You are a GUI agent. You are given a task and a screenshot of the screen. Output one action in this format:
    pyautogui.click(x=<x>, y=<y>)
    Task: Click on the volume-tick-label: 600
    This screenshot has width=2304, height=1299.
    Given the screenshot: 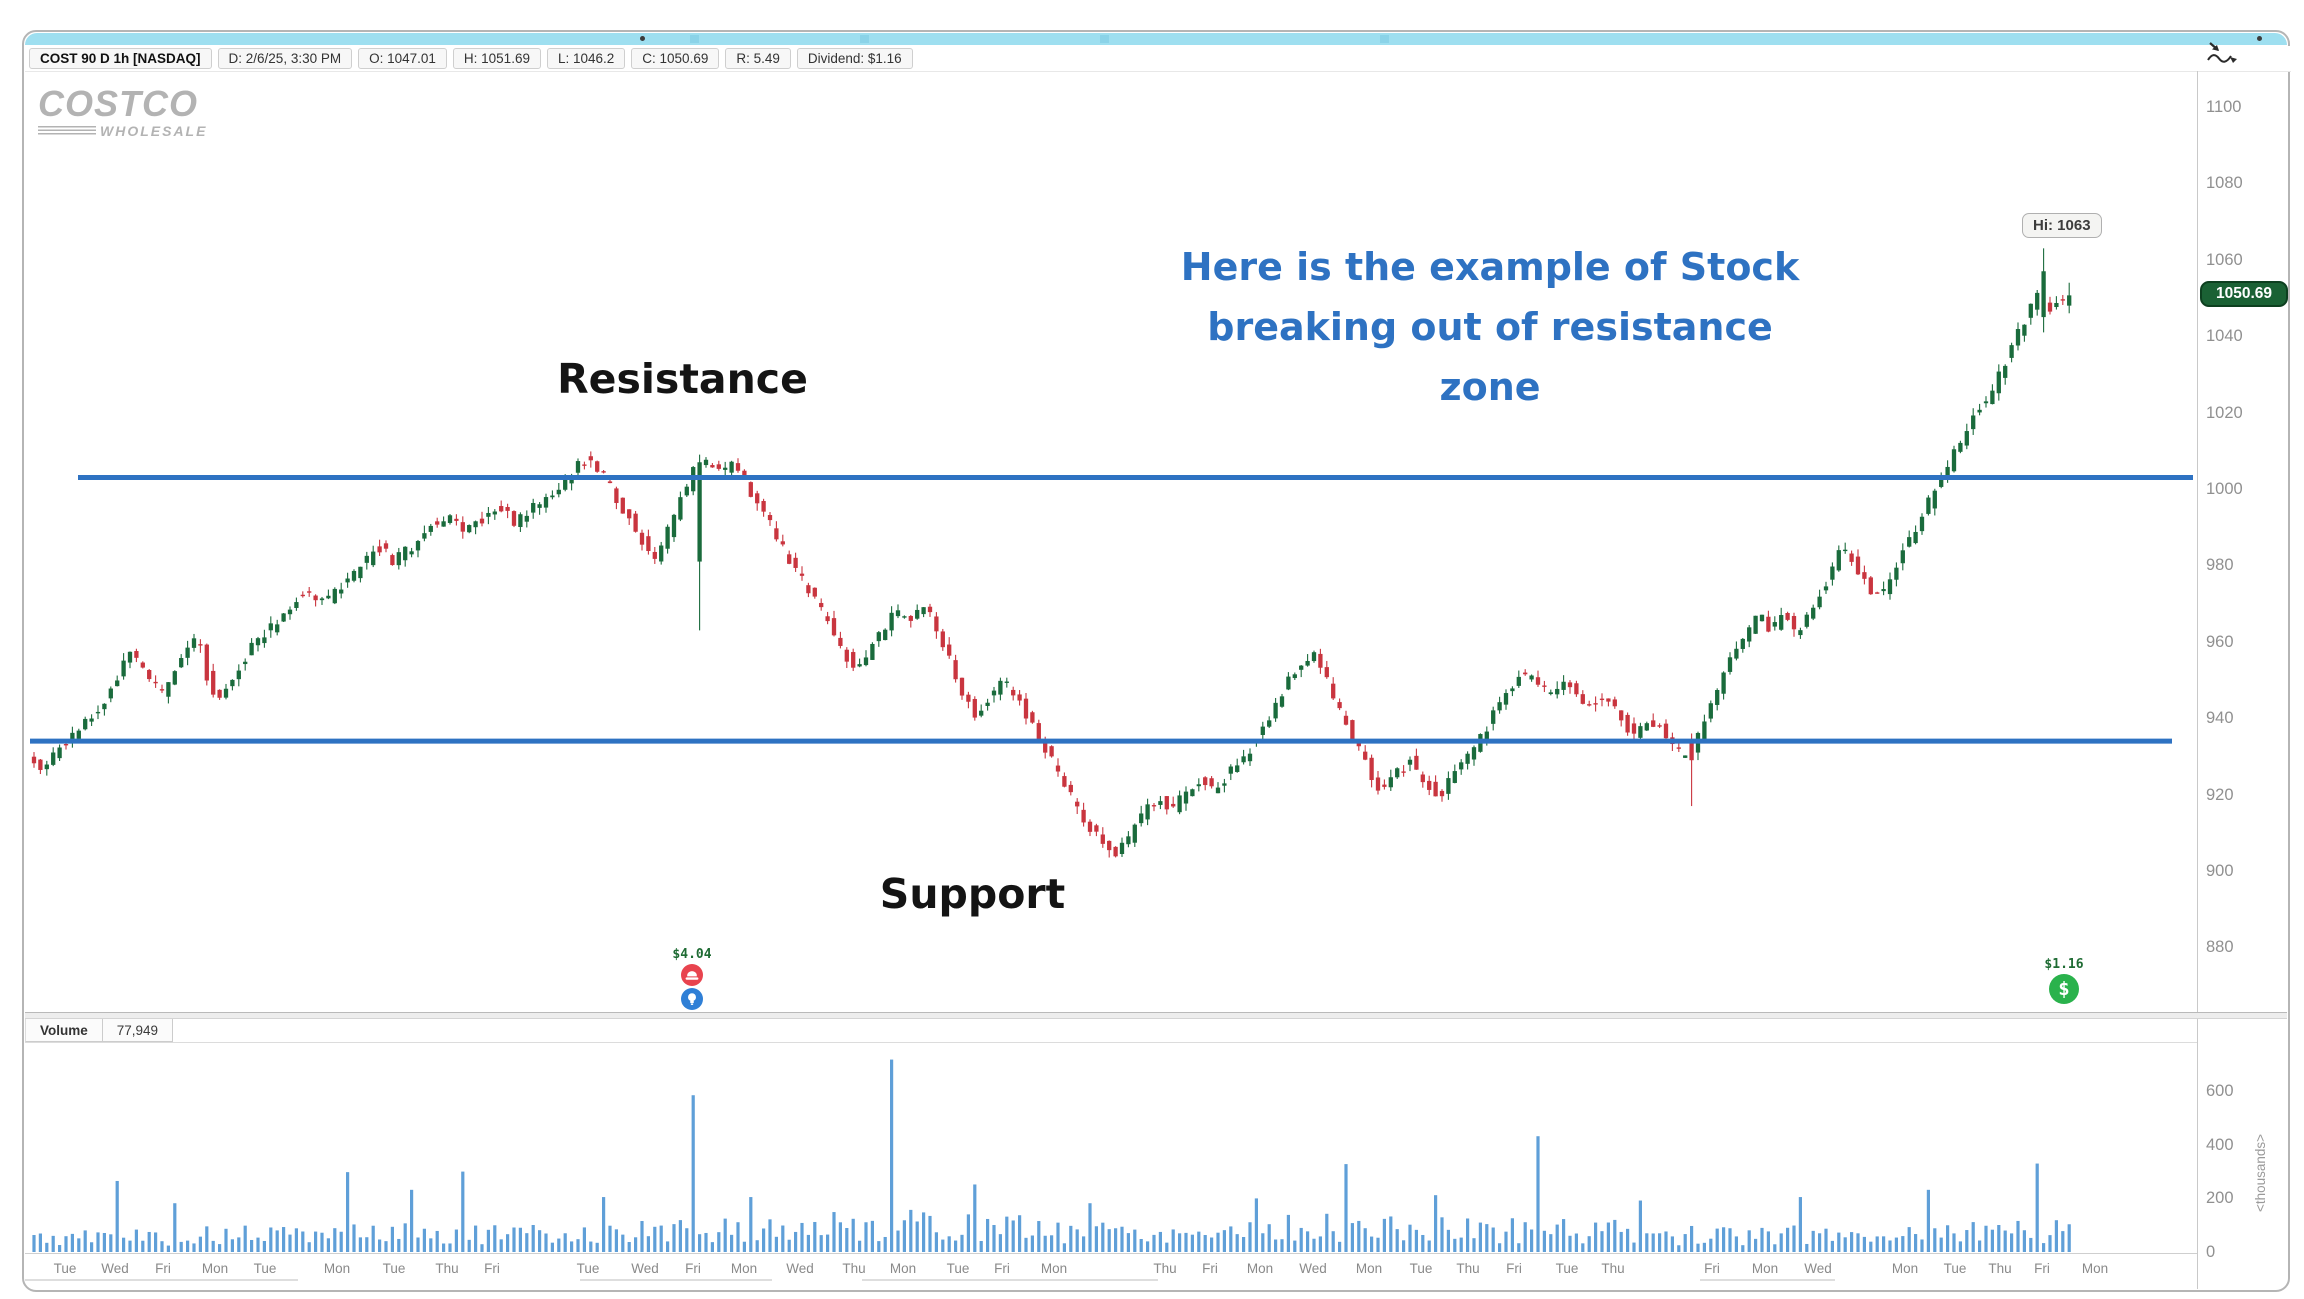 What is the action you would take?
    pyautogui.click(x=2220, y=1091)
    